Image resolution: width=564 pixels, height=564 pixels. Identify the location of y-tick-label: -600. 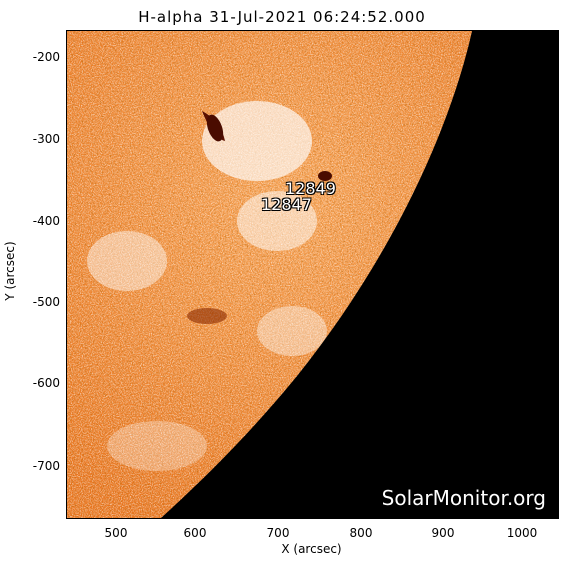
(46, 383).